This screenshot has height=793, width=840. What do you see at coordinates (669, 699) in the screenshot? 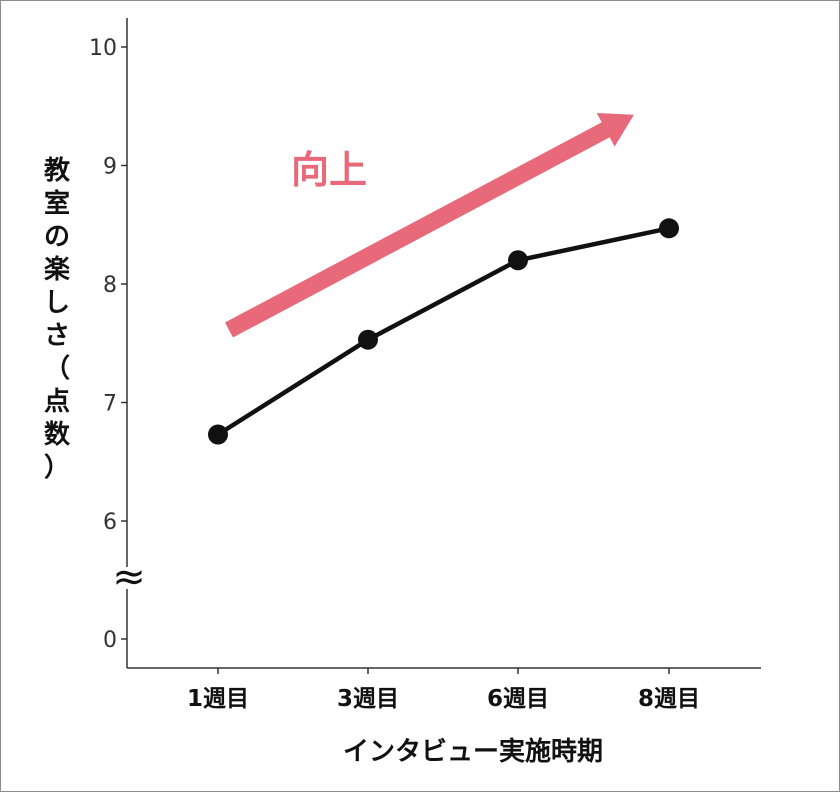
I see `x-tick-label: 8週目` at bounding box center [669, 699].